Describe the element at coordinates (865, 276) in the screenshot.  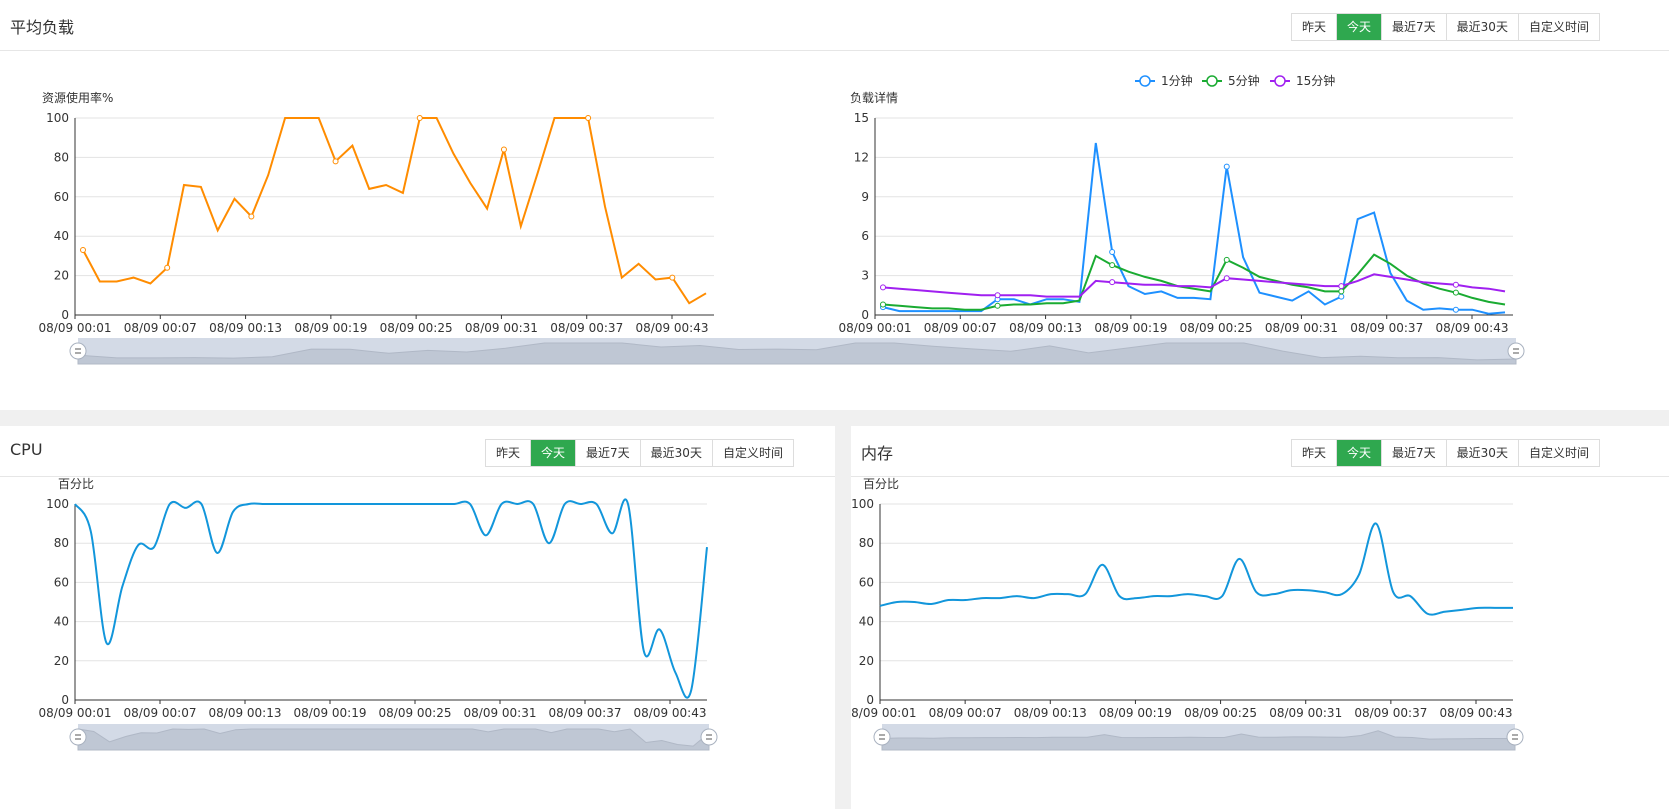
I see `y-tick-label: 3` at that location.